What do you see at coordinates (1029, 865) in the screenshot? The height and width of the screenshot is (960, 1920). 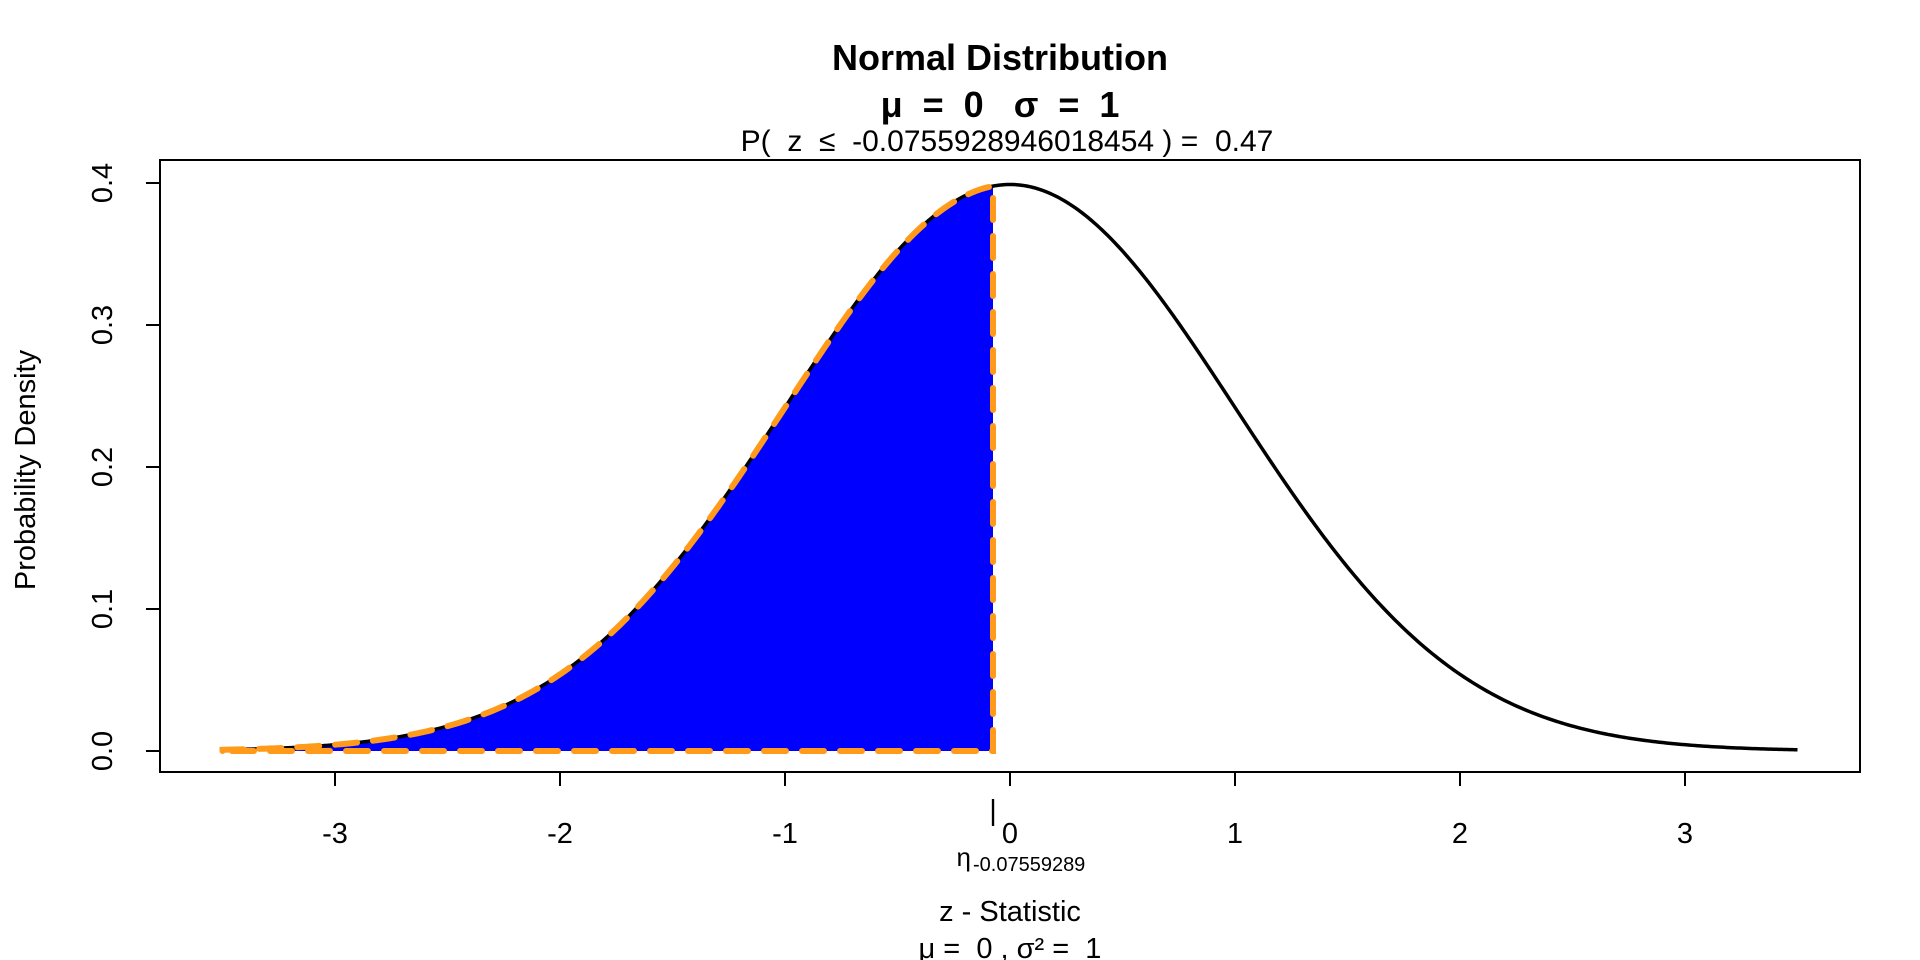 I see `critical-value-label: -0.07559289` at bounding box center [1029, 865].